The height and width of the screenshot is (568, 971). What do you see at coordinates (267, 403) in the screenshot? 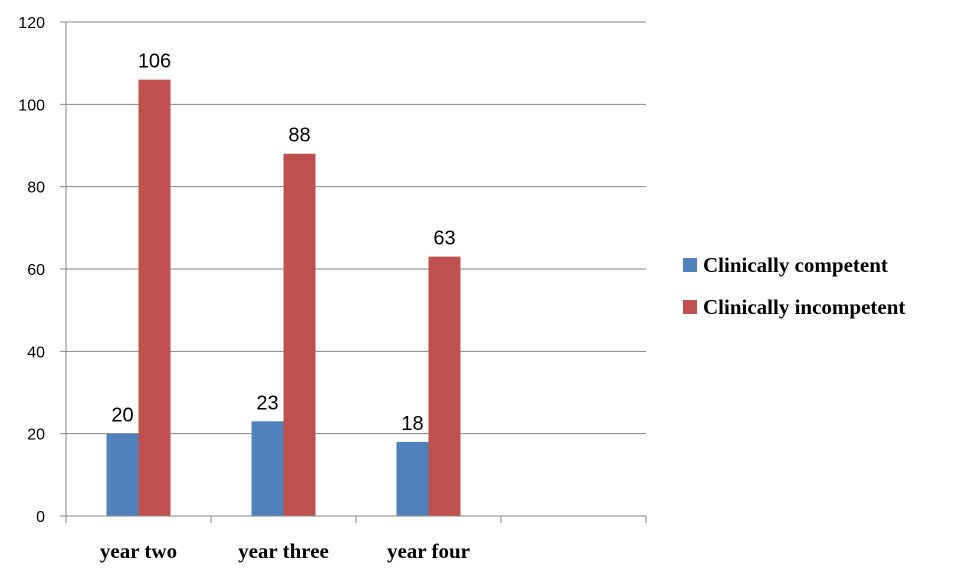
I see `data-label: 23` at bounding box center [267, 403].